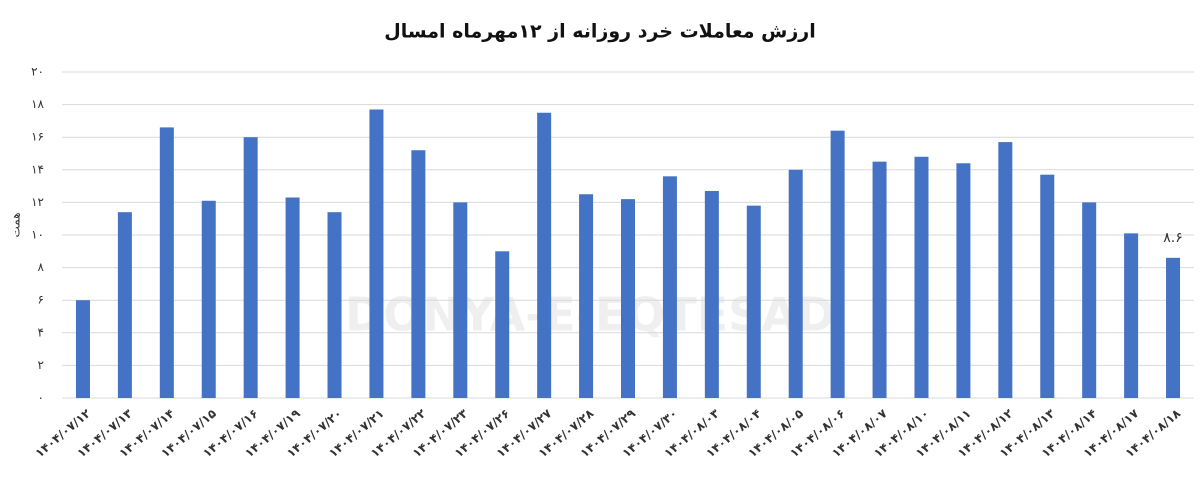 The height and width of the screenshot is (499, 1200). What do you see at coordinates (41, 365) in the screenshot?
I see `y-tick-label: ۲` at bounding box center [41, 365].